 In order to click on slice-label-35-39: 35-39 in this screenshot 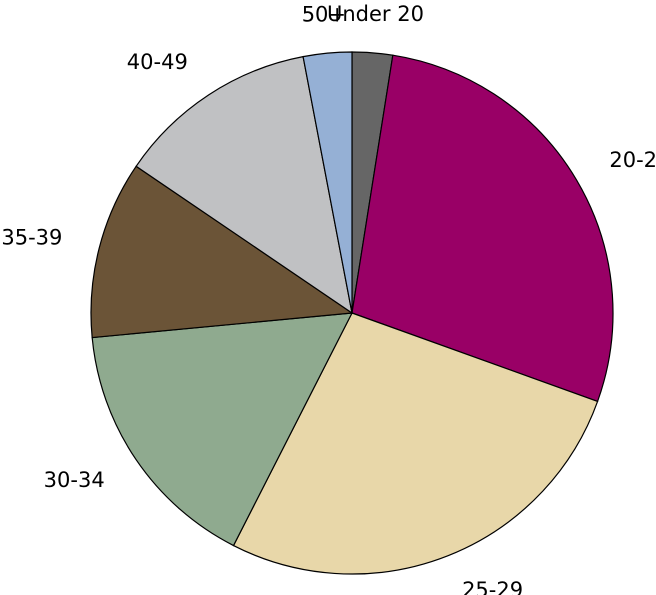, I will do `click(31, 238)`.